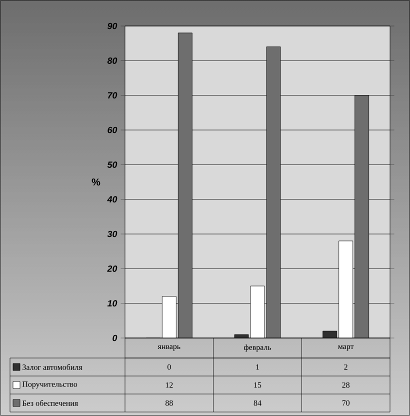  Describe the element at coordinates (112, 60) in the screenshot. I see `y-tick-label: 80` at that location.